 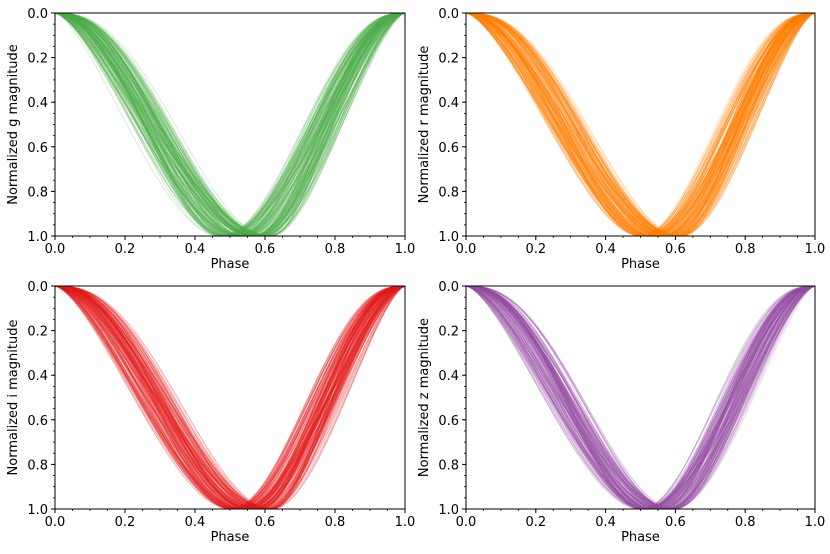 What do you see at coordinates (37, 103) in the screenshot?
I see `y-tick-label: 0.4` at bounding box center [37, 103].